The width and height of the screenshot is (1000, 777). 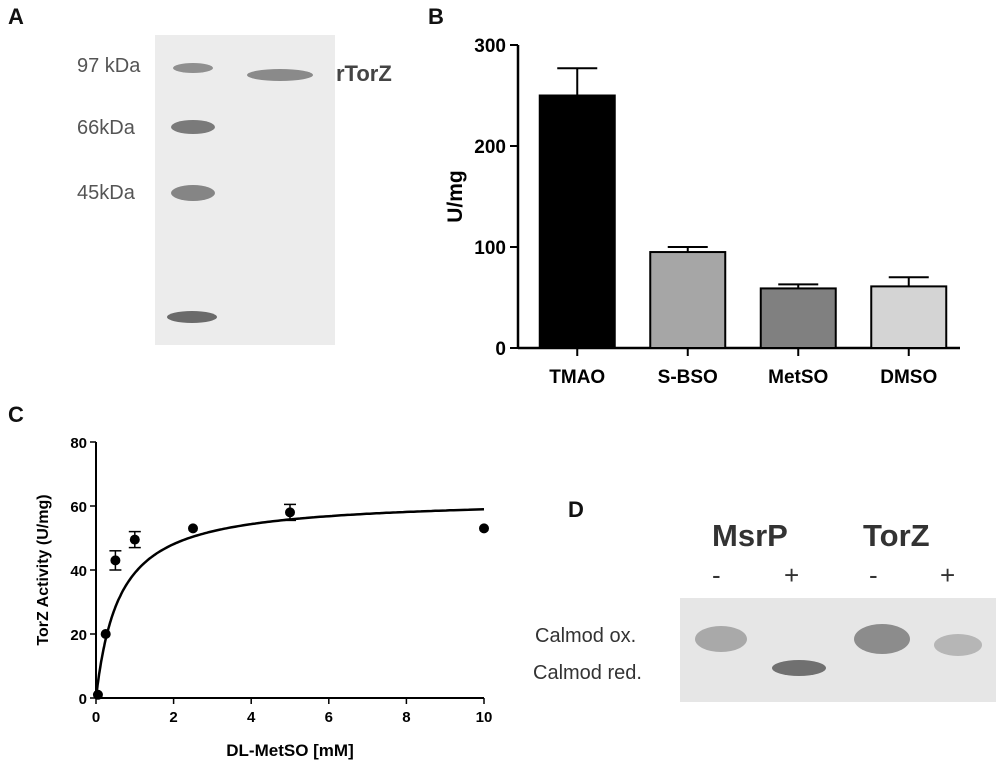 I want to click on lane-label-msrp: MsrP, so click(x=750, y=535).